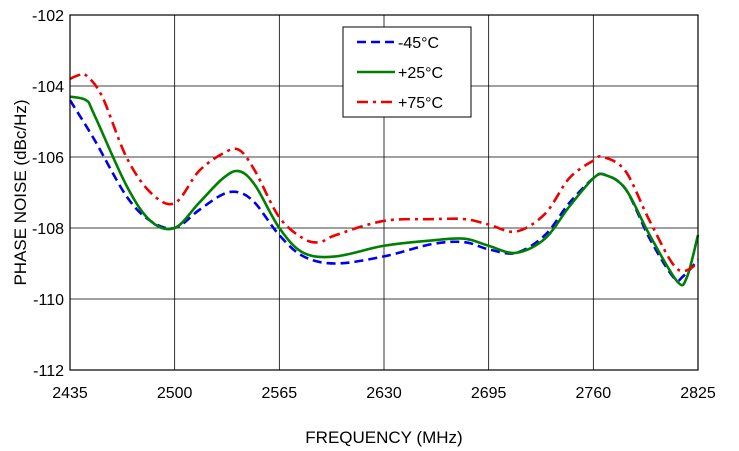  Describe the element at coordinates (48, 158) in the screenshot. I see `y-tick-label: -106` at that location.